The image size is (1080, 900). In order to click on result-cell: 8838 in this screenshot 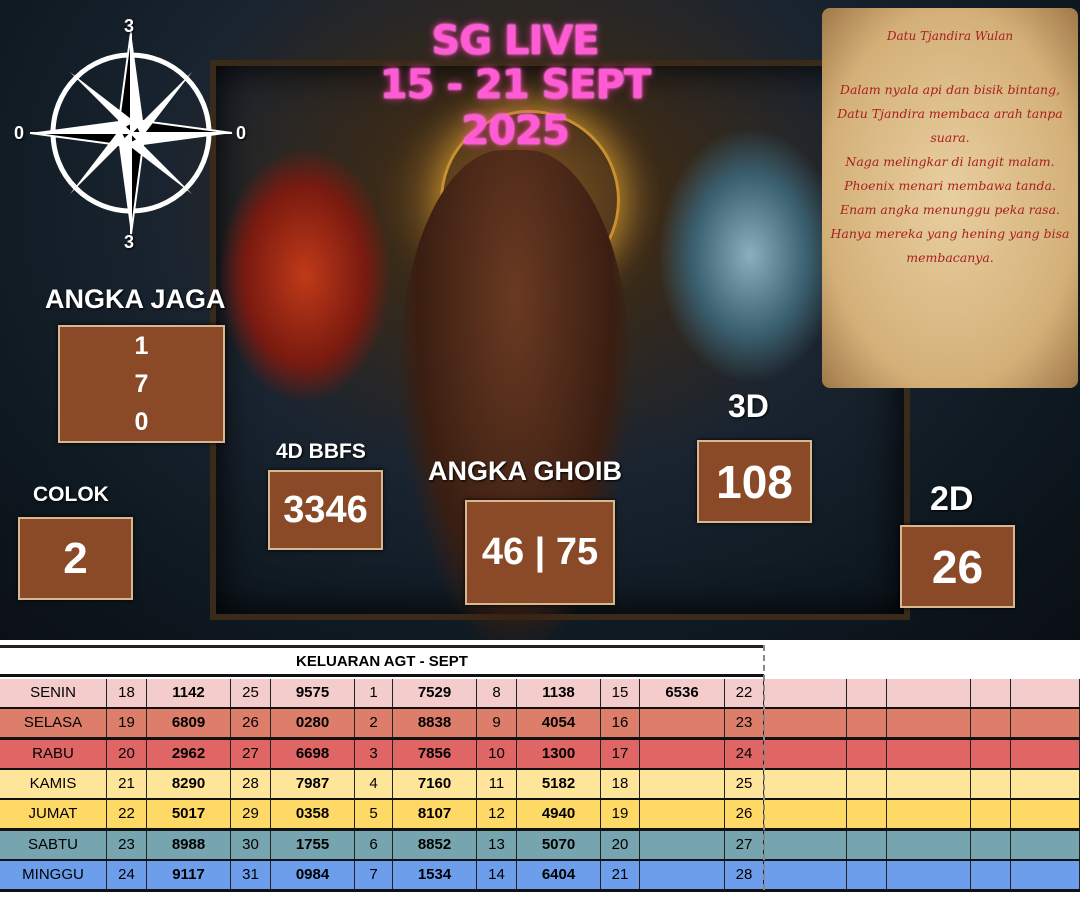, I will do `click(435, 723)`.